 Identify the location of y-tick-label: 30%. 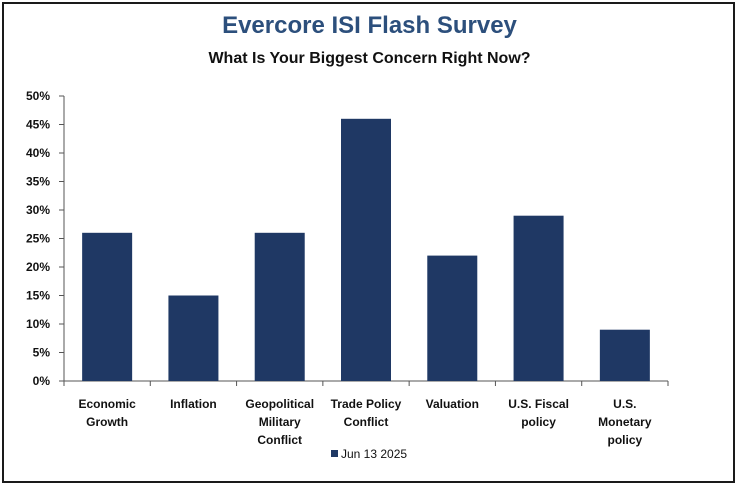
(38, 210).